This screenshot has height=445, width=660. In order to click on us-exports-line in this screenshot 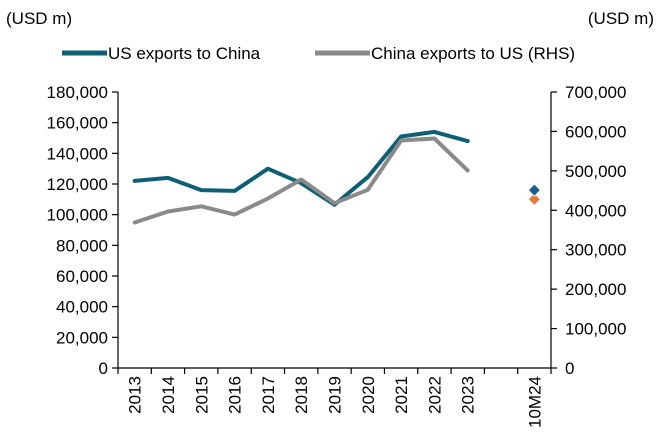, I will do `click(301, 168)`.